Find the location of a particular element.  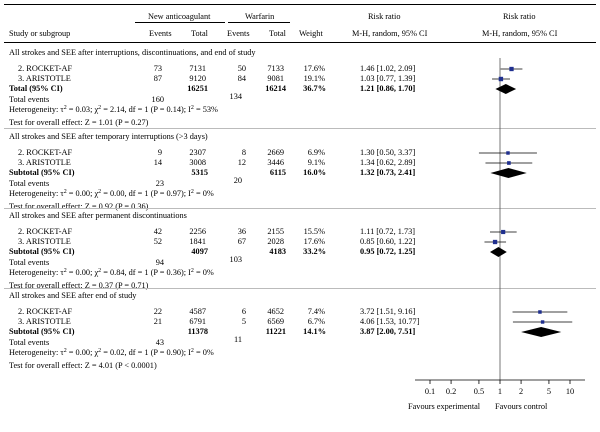

risk-ratio-ci: 3.72 [1.51, 9.16] is located at coordinates (388, 311).